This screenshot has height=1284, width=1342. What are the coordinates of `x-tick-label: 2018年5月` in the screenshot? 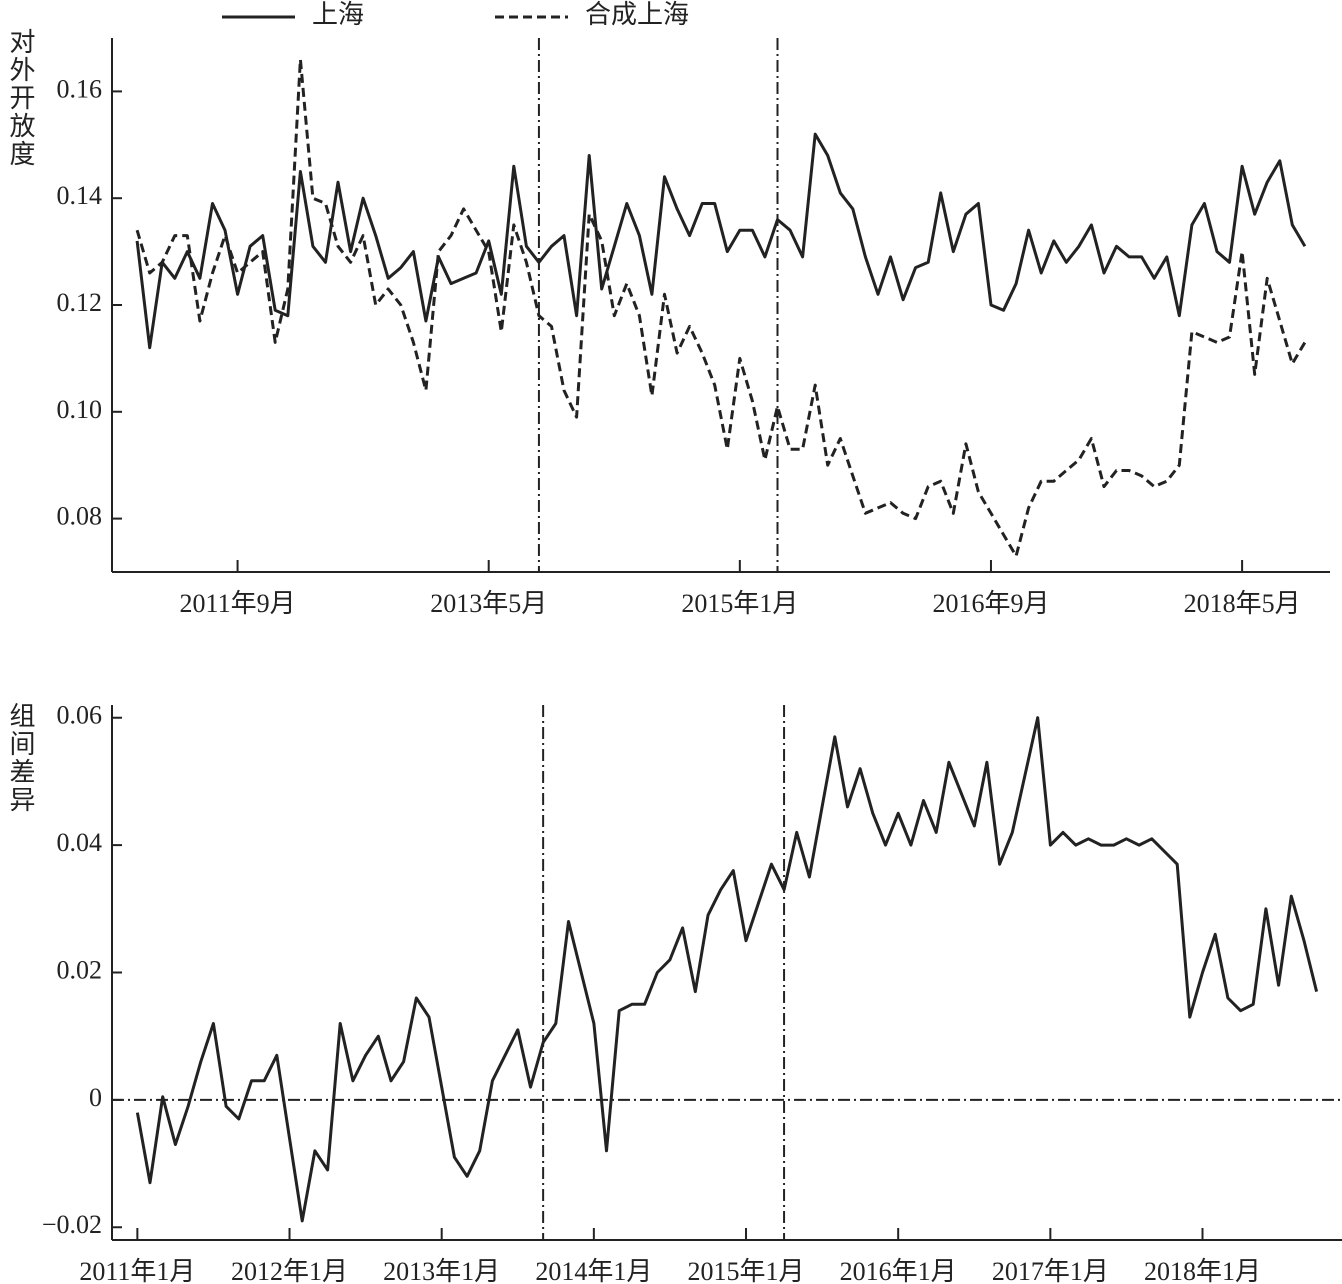 It's located at (1242, 603).